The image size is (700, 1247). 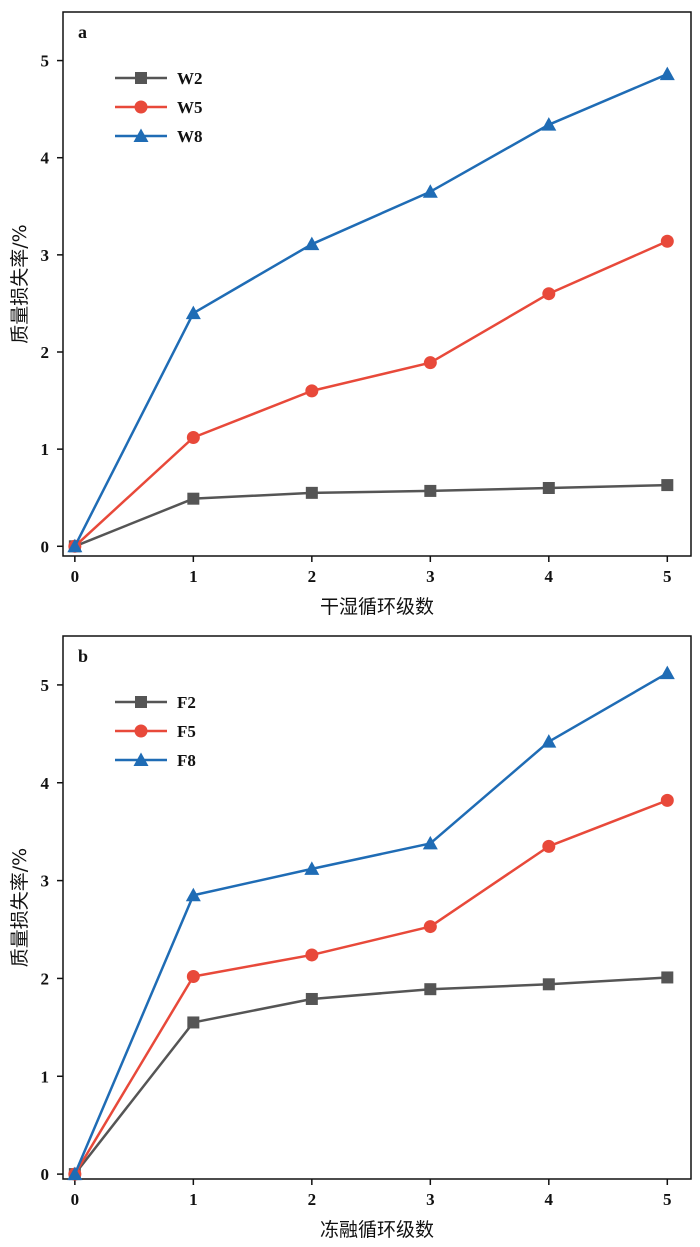 I want to click on legend: F2 F5 F8, so click(x=155, y=731).